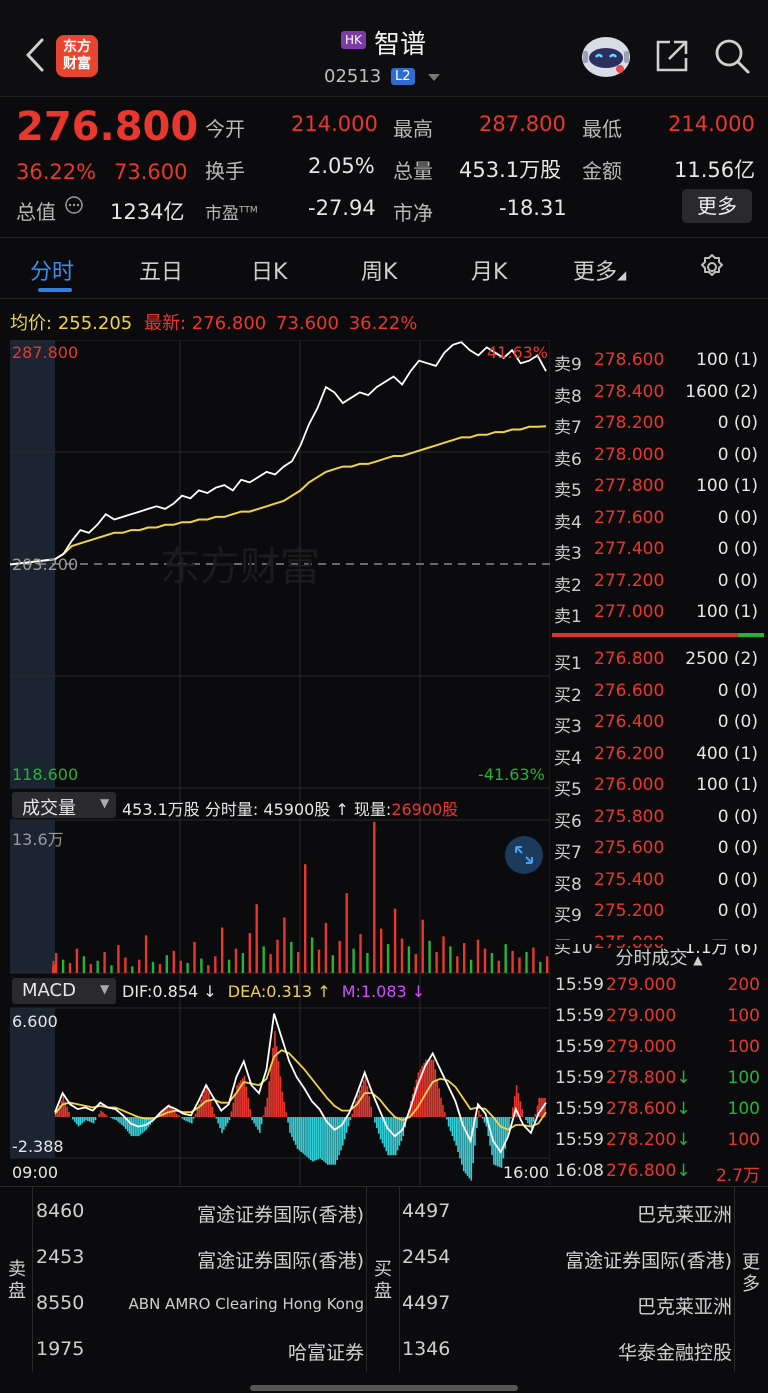 The width and height of the screenshot is (768, 1393). What do you see at coordinates (568, 585) in the screenshot?
I see `ask-level-label: 卖2` at bounding box center [568, 585].